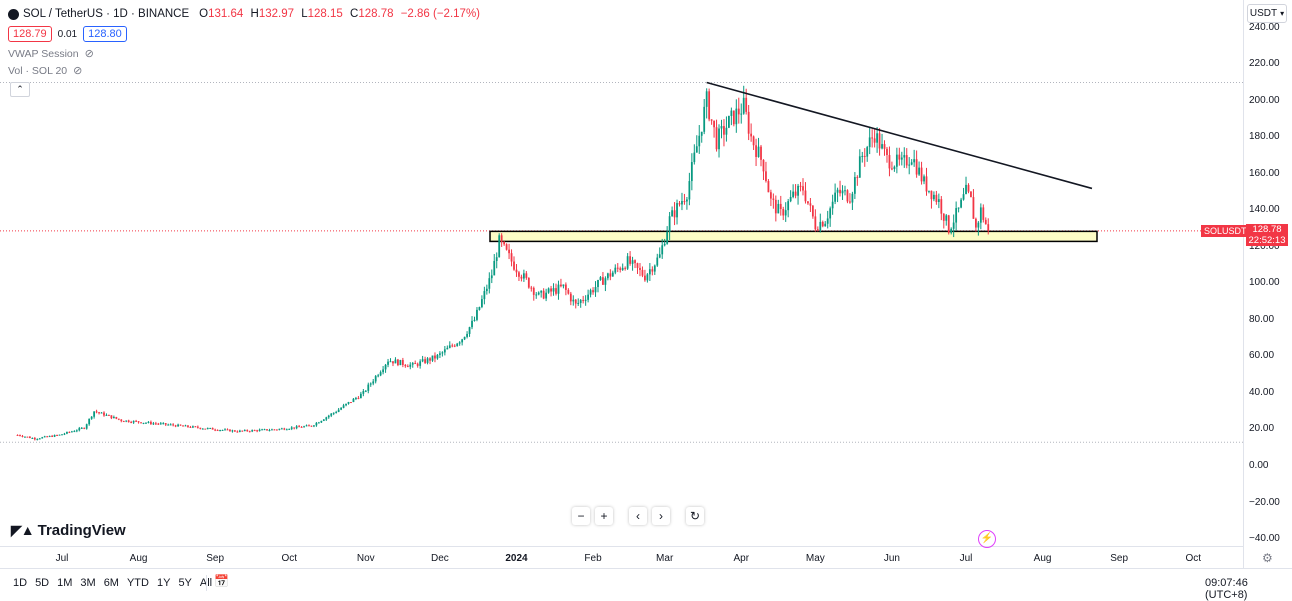 The image size is (1292, 601). I want to click on indicator-vwap: VWAP Session ⊘, so click(51, 54).